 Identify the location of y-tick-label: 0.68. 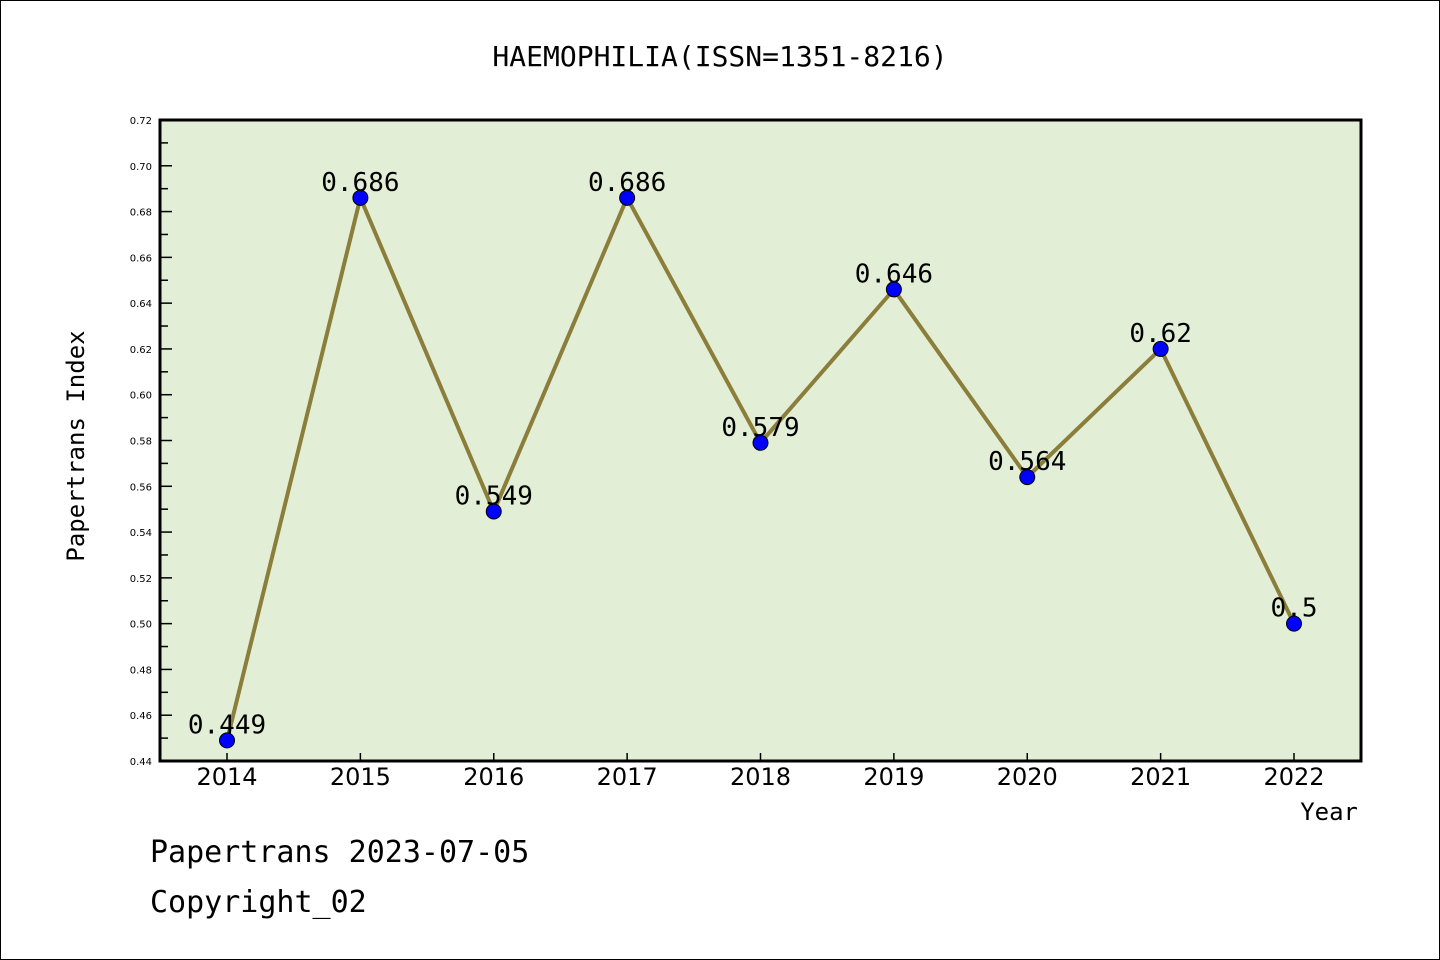
(141, 213).